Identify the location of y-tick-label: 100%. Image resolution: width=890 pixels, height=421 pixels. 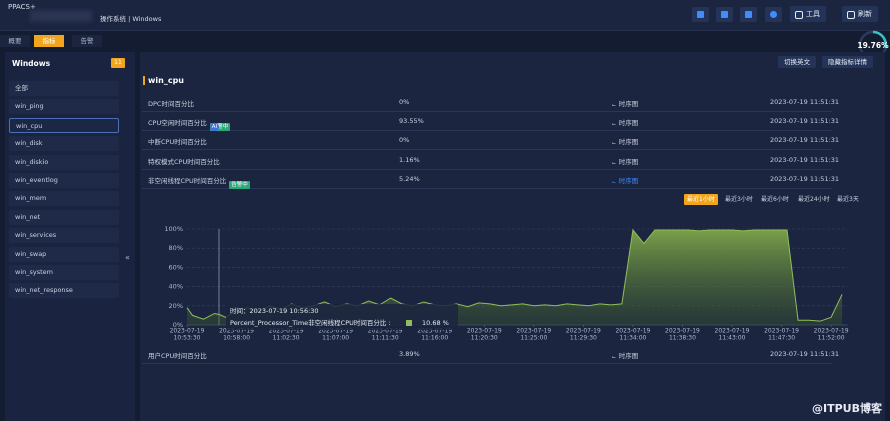
(173, 229).